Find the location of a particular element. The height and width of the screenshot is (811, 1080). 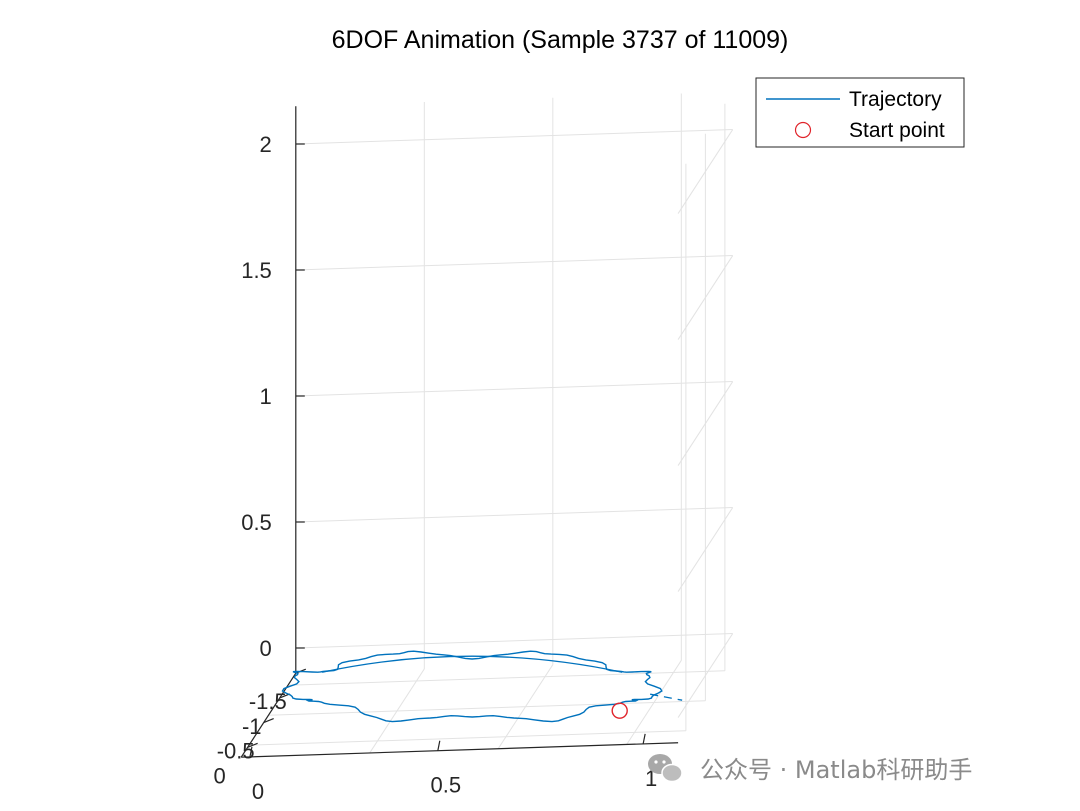

z-tick-label-4: 2 is located at coordinates (266, 144).